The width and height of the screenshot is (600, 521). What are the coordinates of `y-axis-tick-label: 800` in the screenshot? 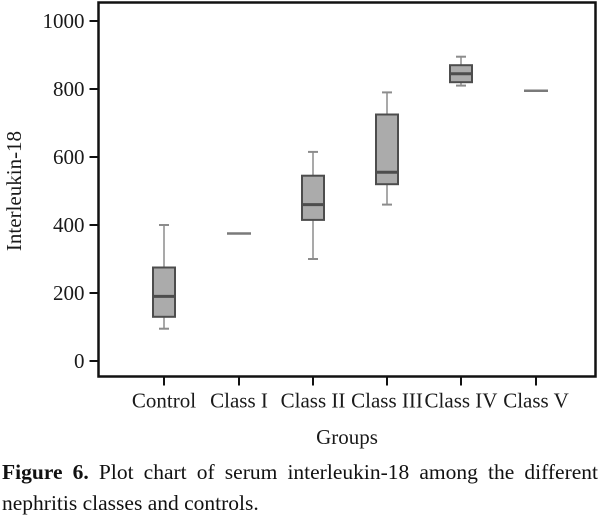 It's located at (69, 89).